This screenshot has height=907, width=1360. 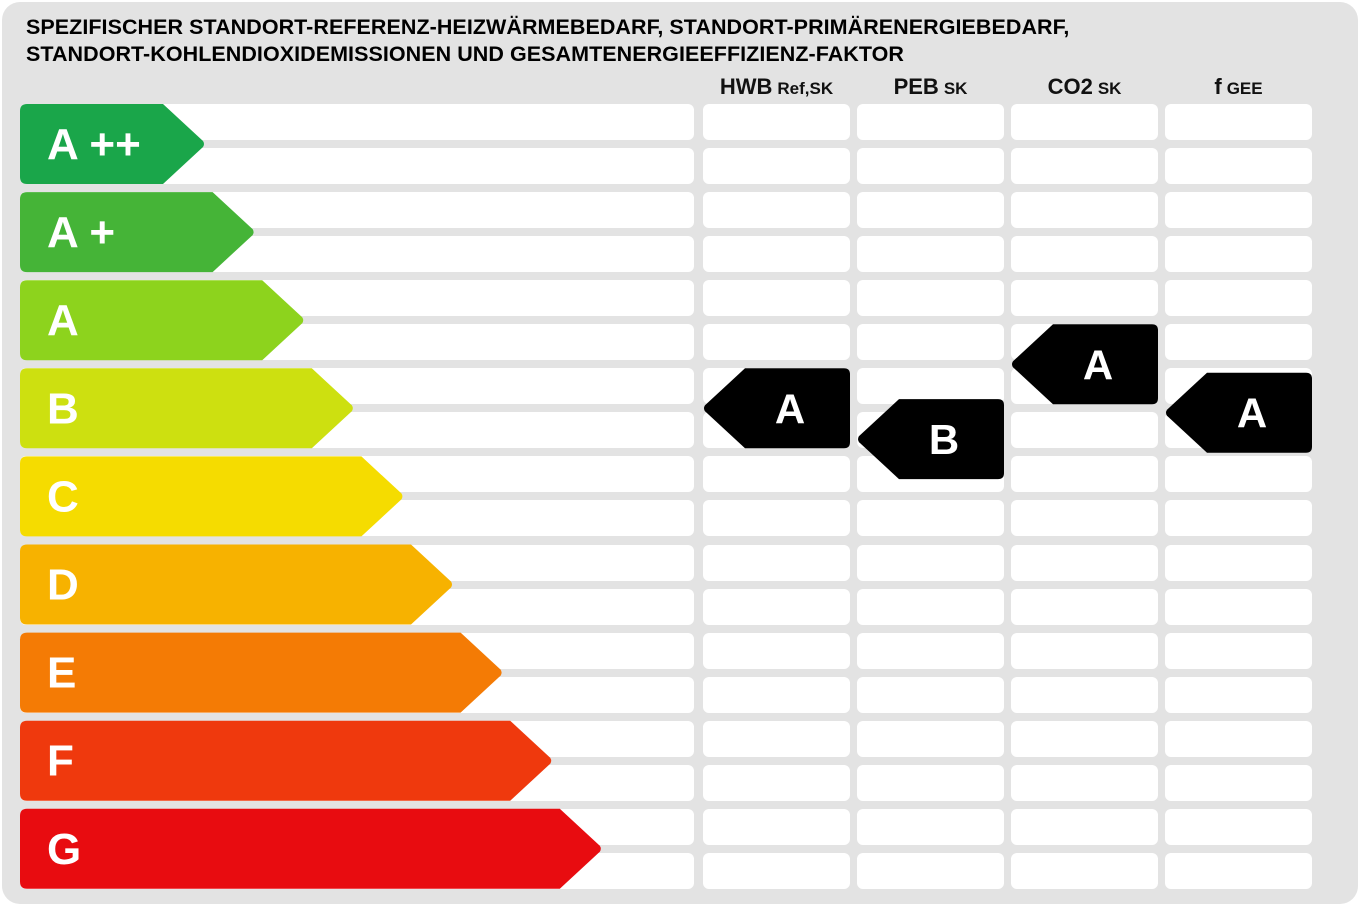 I want to click on column-header-co2-sub: SK, so click(x=1109, y=88).